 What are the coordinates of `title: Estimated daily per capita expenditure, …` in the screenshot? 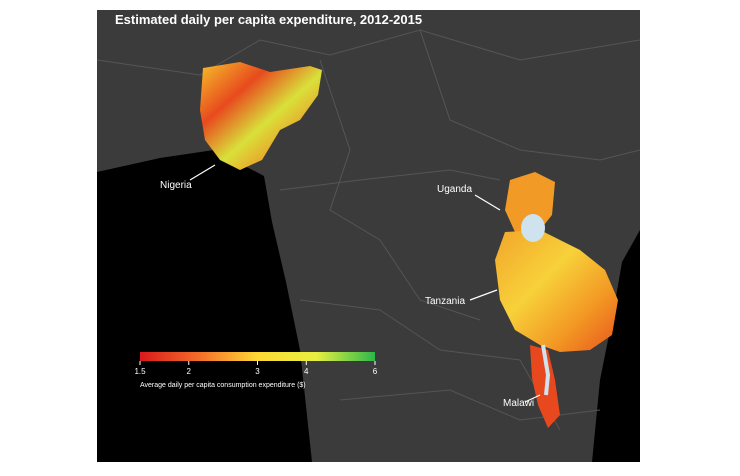 It's located at (268, 19).